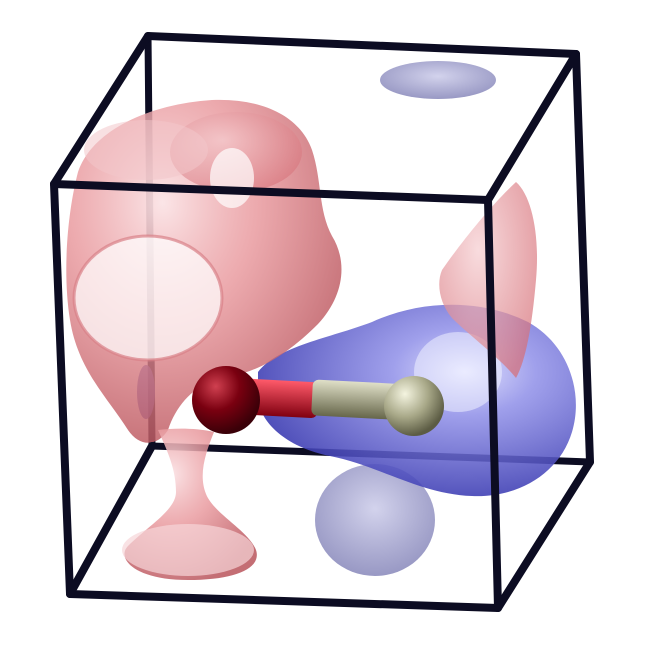  Describe the element at coordinates (284, 601) in the screenshot. I see `box-edge-bottom-front` at that location.